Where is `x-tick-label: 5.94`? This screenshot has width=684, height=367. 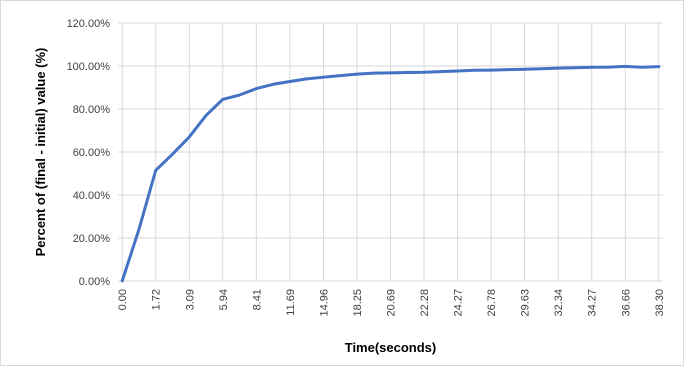 x-tick-label: 5.94 is located at coordinates (224, 299).